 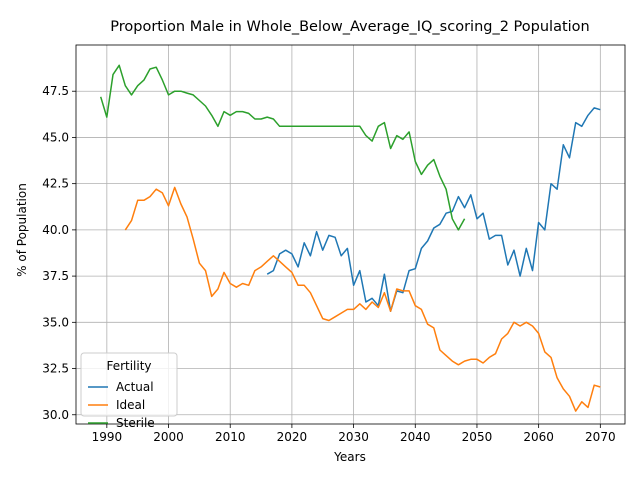 What do you see at coordinates (135, 423) in the screenshot?
I see `legend-label-sterile: Sterile` at bounding box center [135, 423].